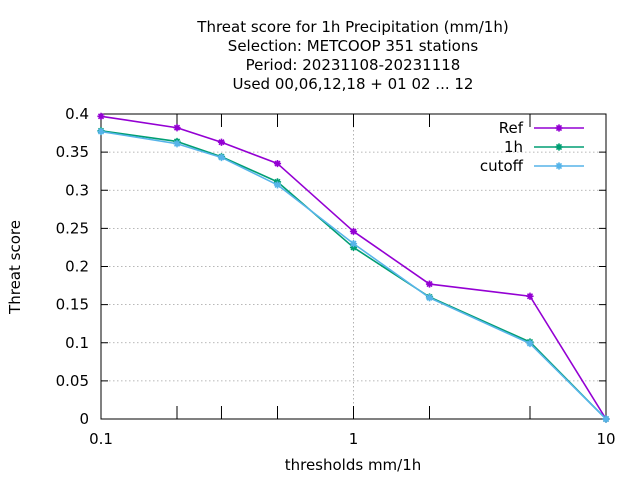 The width and height of the screenshot is (640, 480). What do you see at coordinates (72, 152) in the screenshot?
I see `y-tick-label: 0.35` at bounding box center [72, 152].